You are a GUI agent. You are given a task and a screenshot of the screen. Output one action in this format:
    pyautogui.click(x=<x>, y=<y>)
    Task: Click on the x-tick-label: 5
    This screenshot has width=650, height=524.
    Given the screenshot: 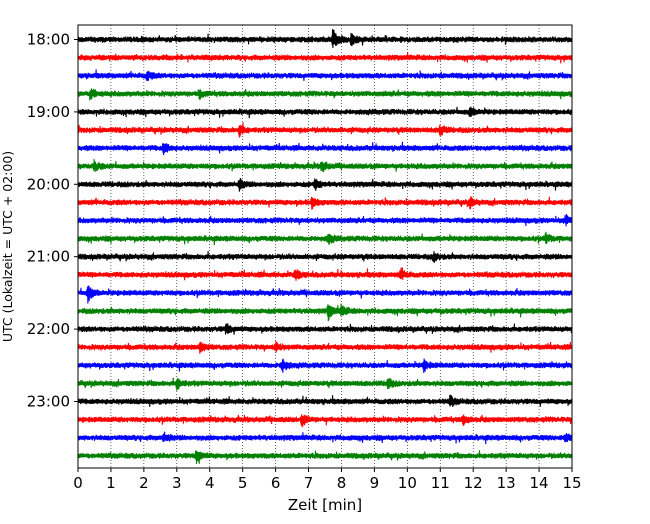 What is the action you would take?
    pyautogui.click(x=243, y=483)
    